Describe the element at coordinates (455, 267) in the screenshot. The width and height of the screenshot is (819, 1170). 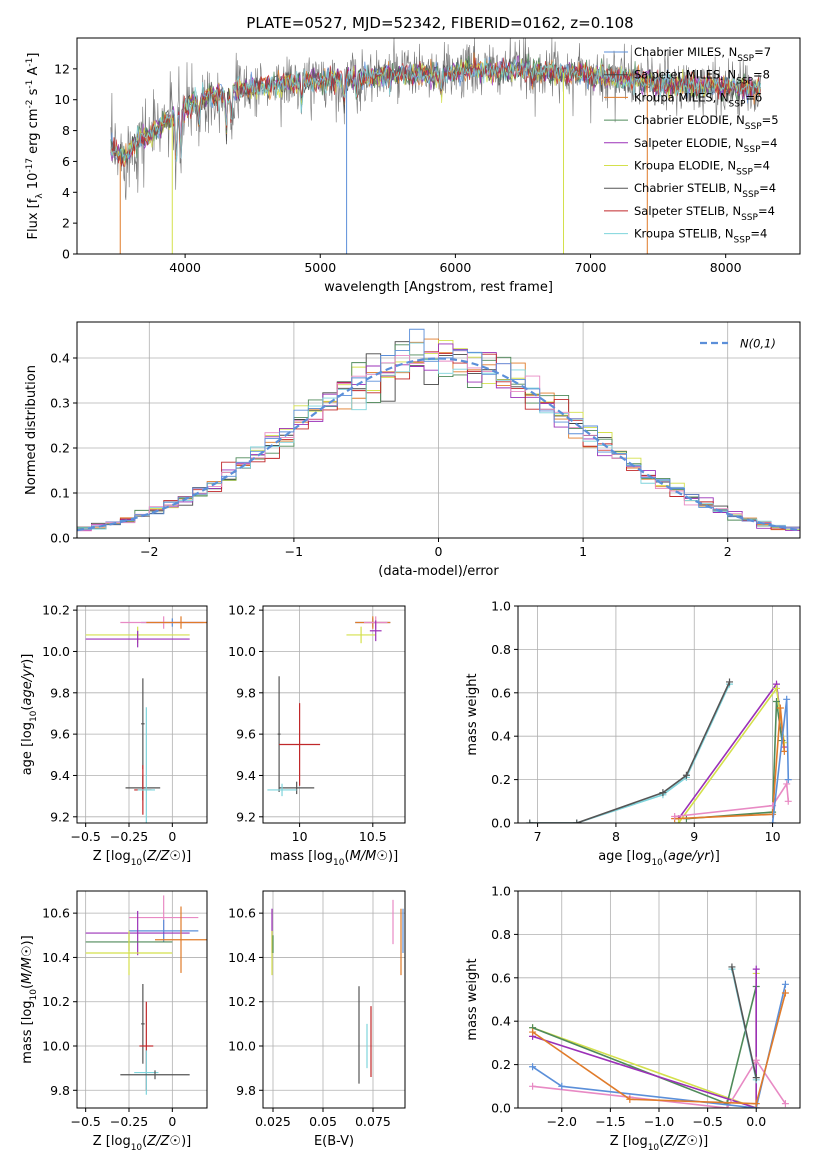
I see `x-tick-label: 6000` at that location.